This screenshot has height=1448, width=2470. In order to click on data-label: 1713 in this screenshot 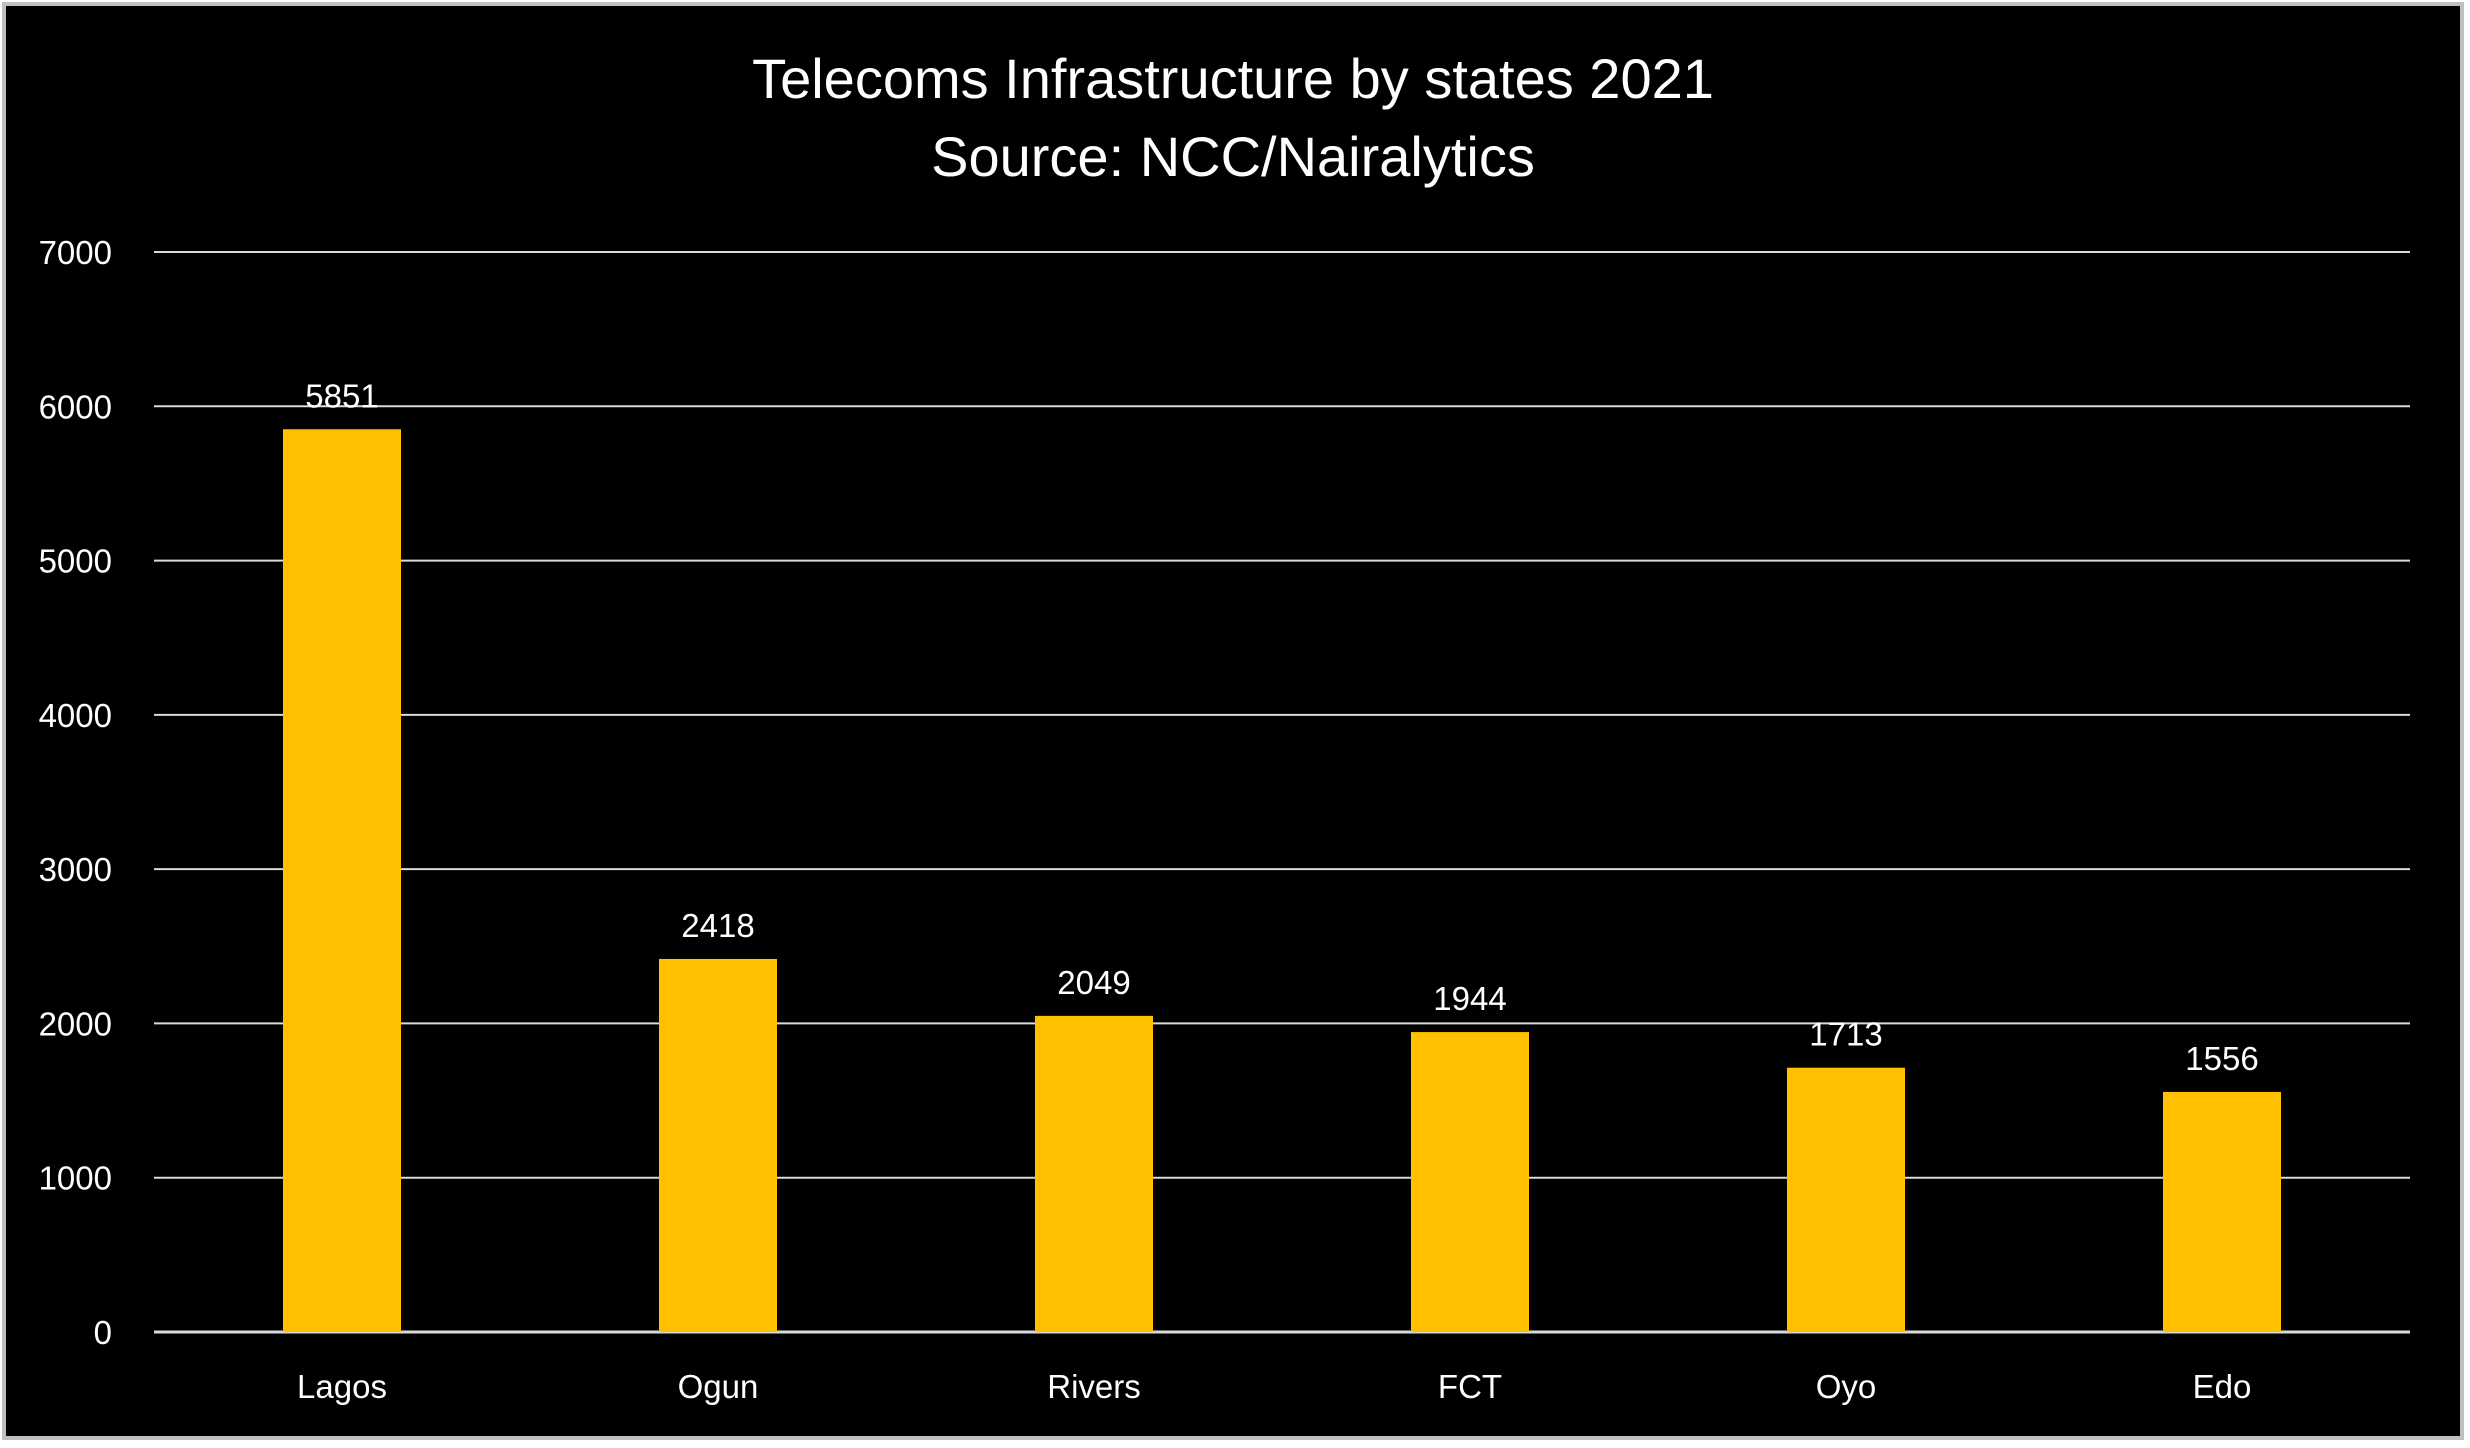, I will do `click(1845, 1034)`.